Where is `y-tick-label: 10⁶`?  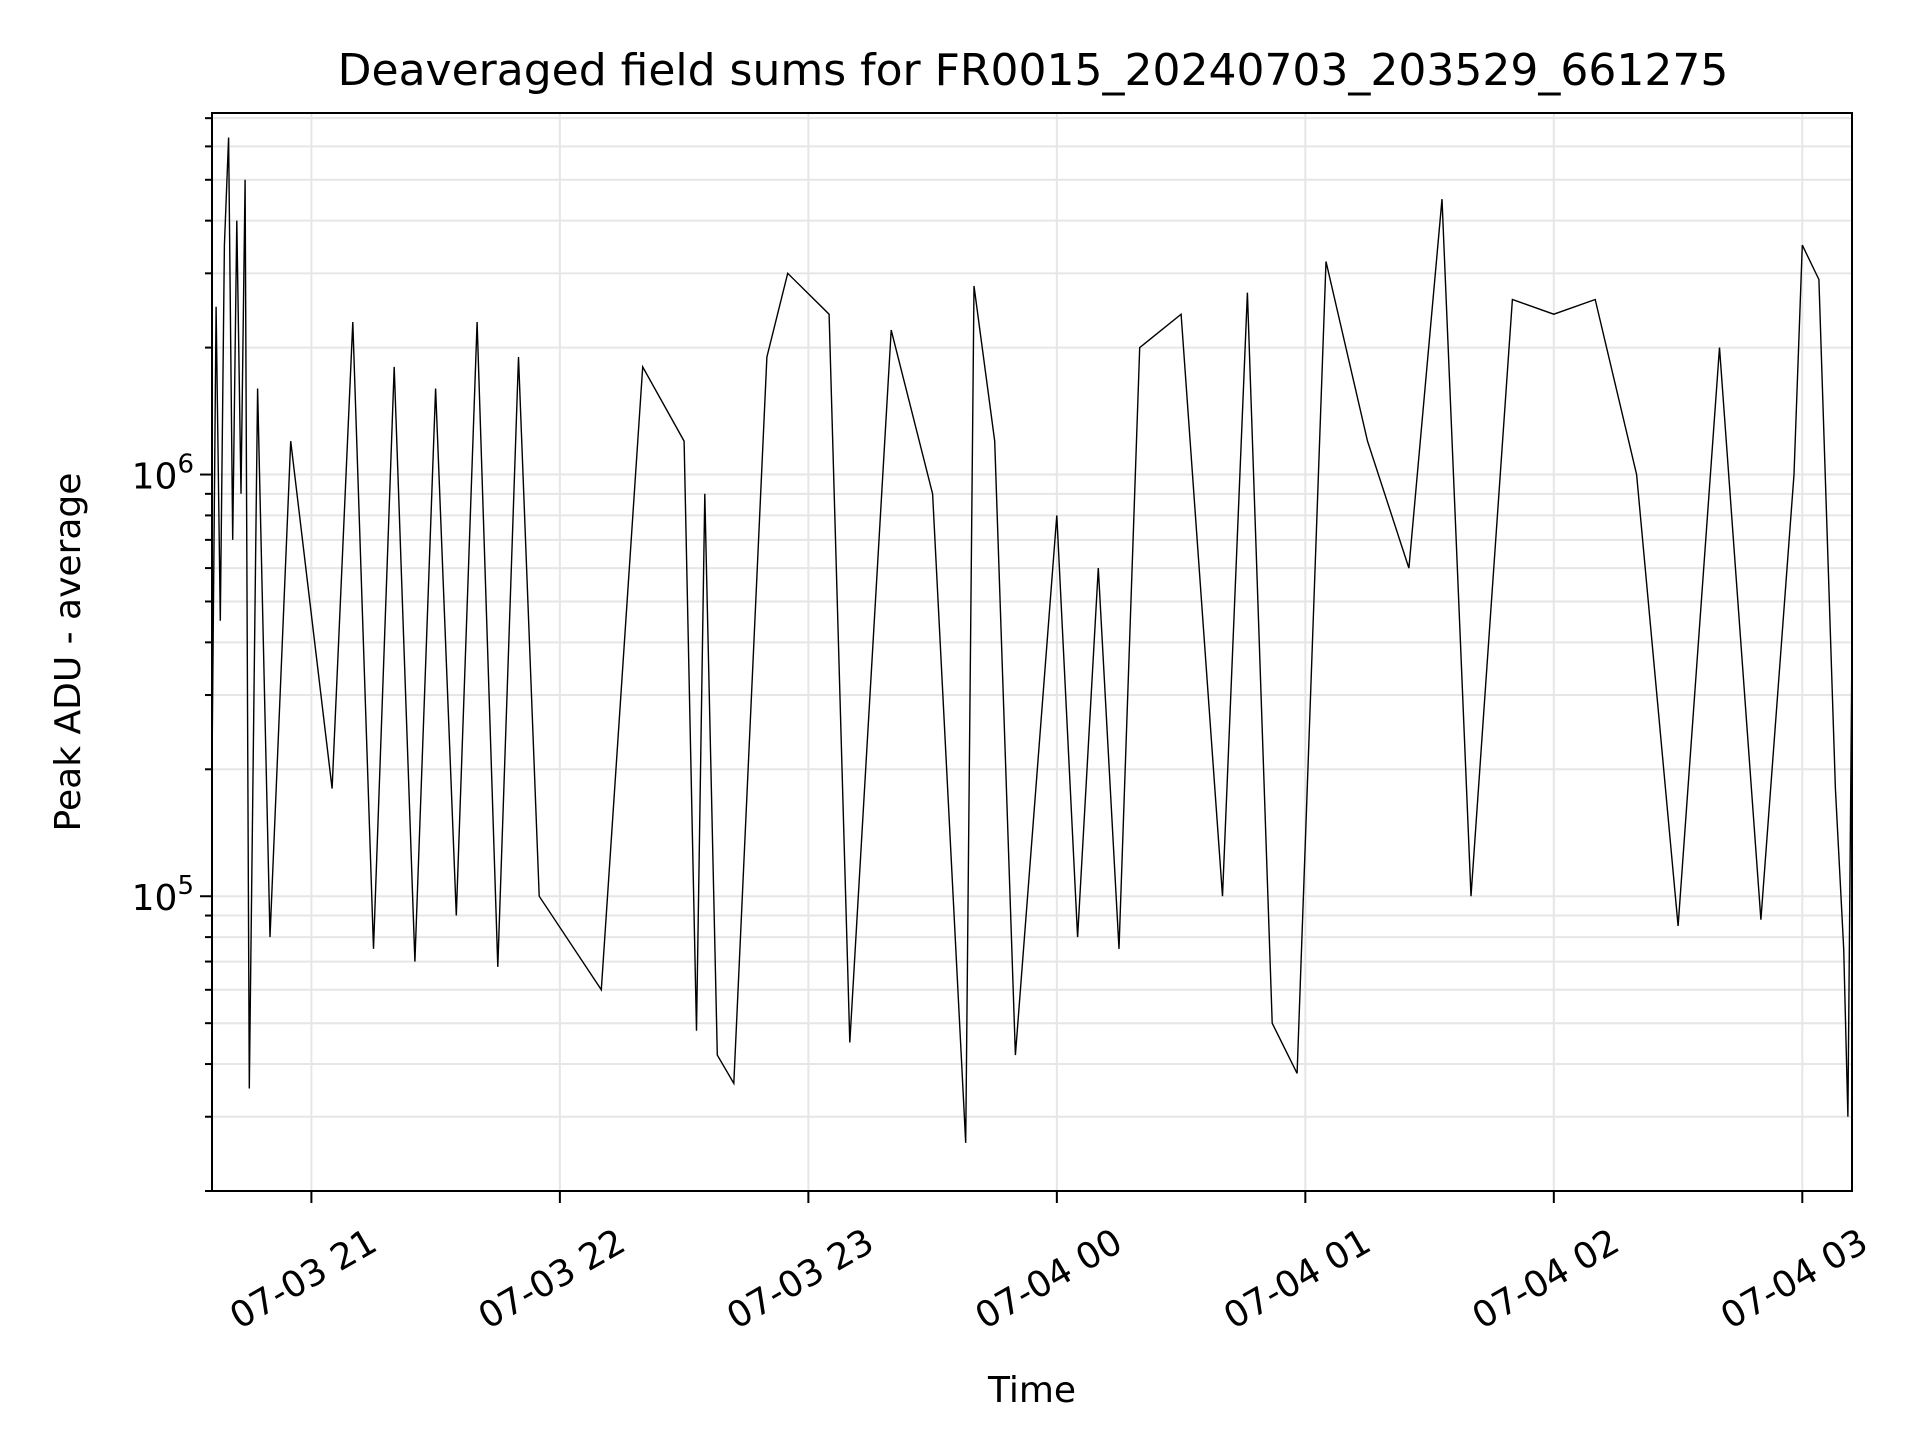
y-tick-label: 10⁶ is located at coordinates (163, 474).